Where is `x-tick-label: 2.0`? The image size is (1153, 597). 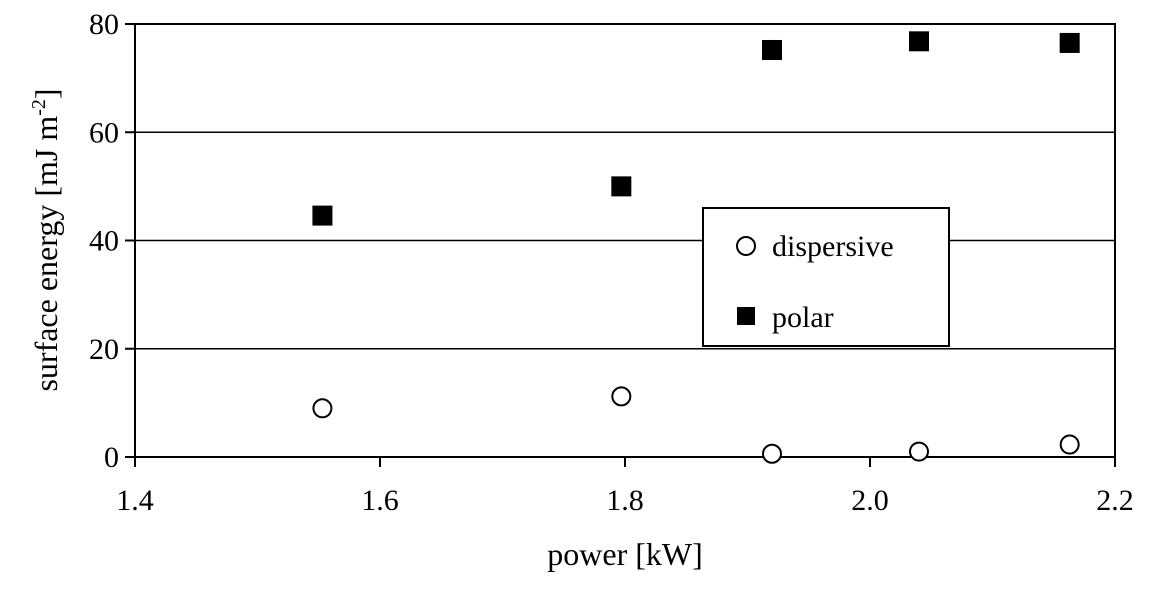
x-tick-label: 2.0 is located at coordinates (870, 500).